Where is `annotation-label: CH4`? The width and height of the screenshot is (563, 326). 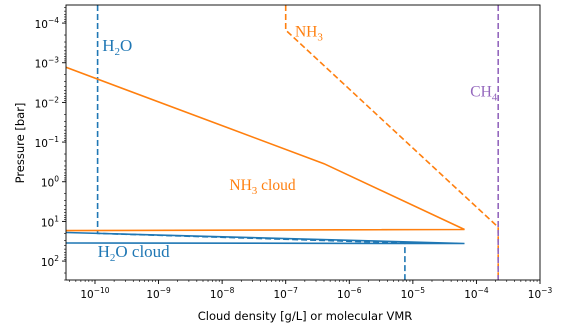
annotation-label: CH4 is located at coordinates (484, 93).